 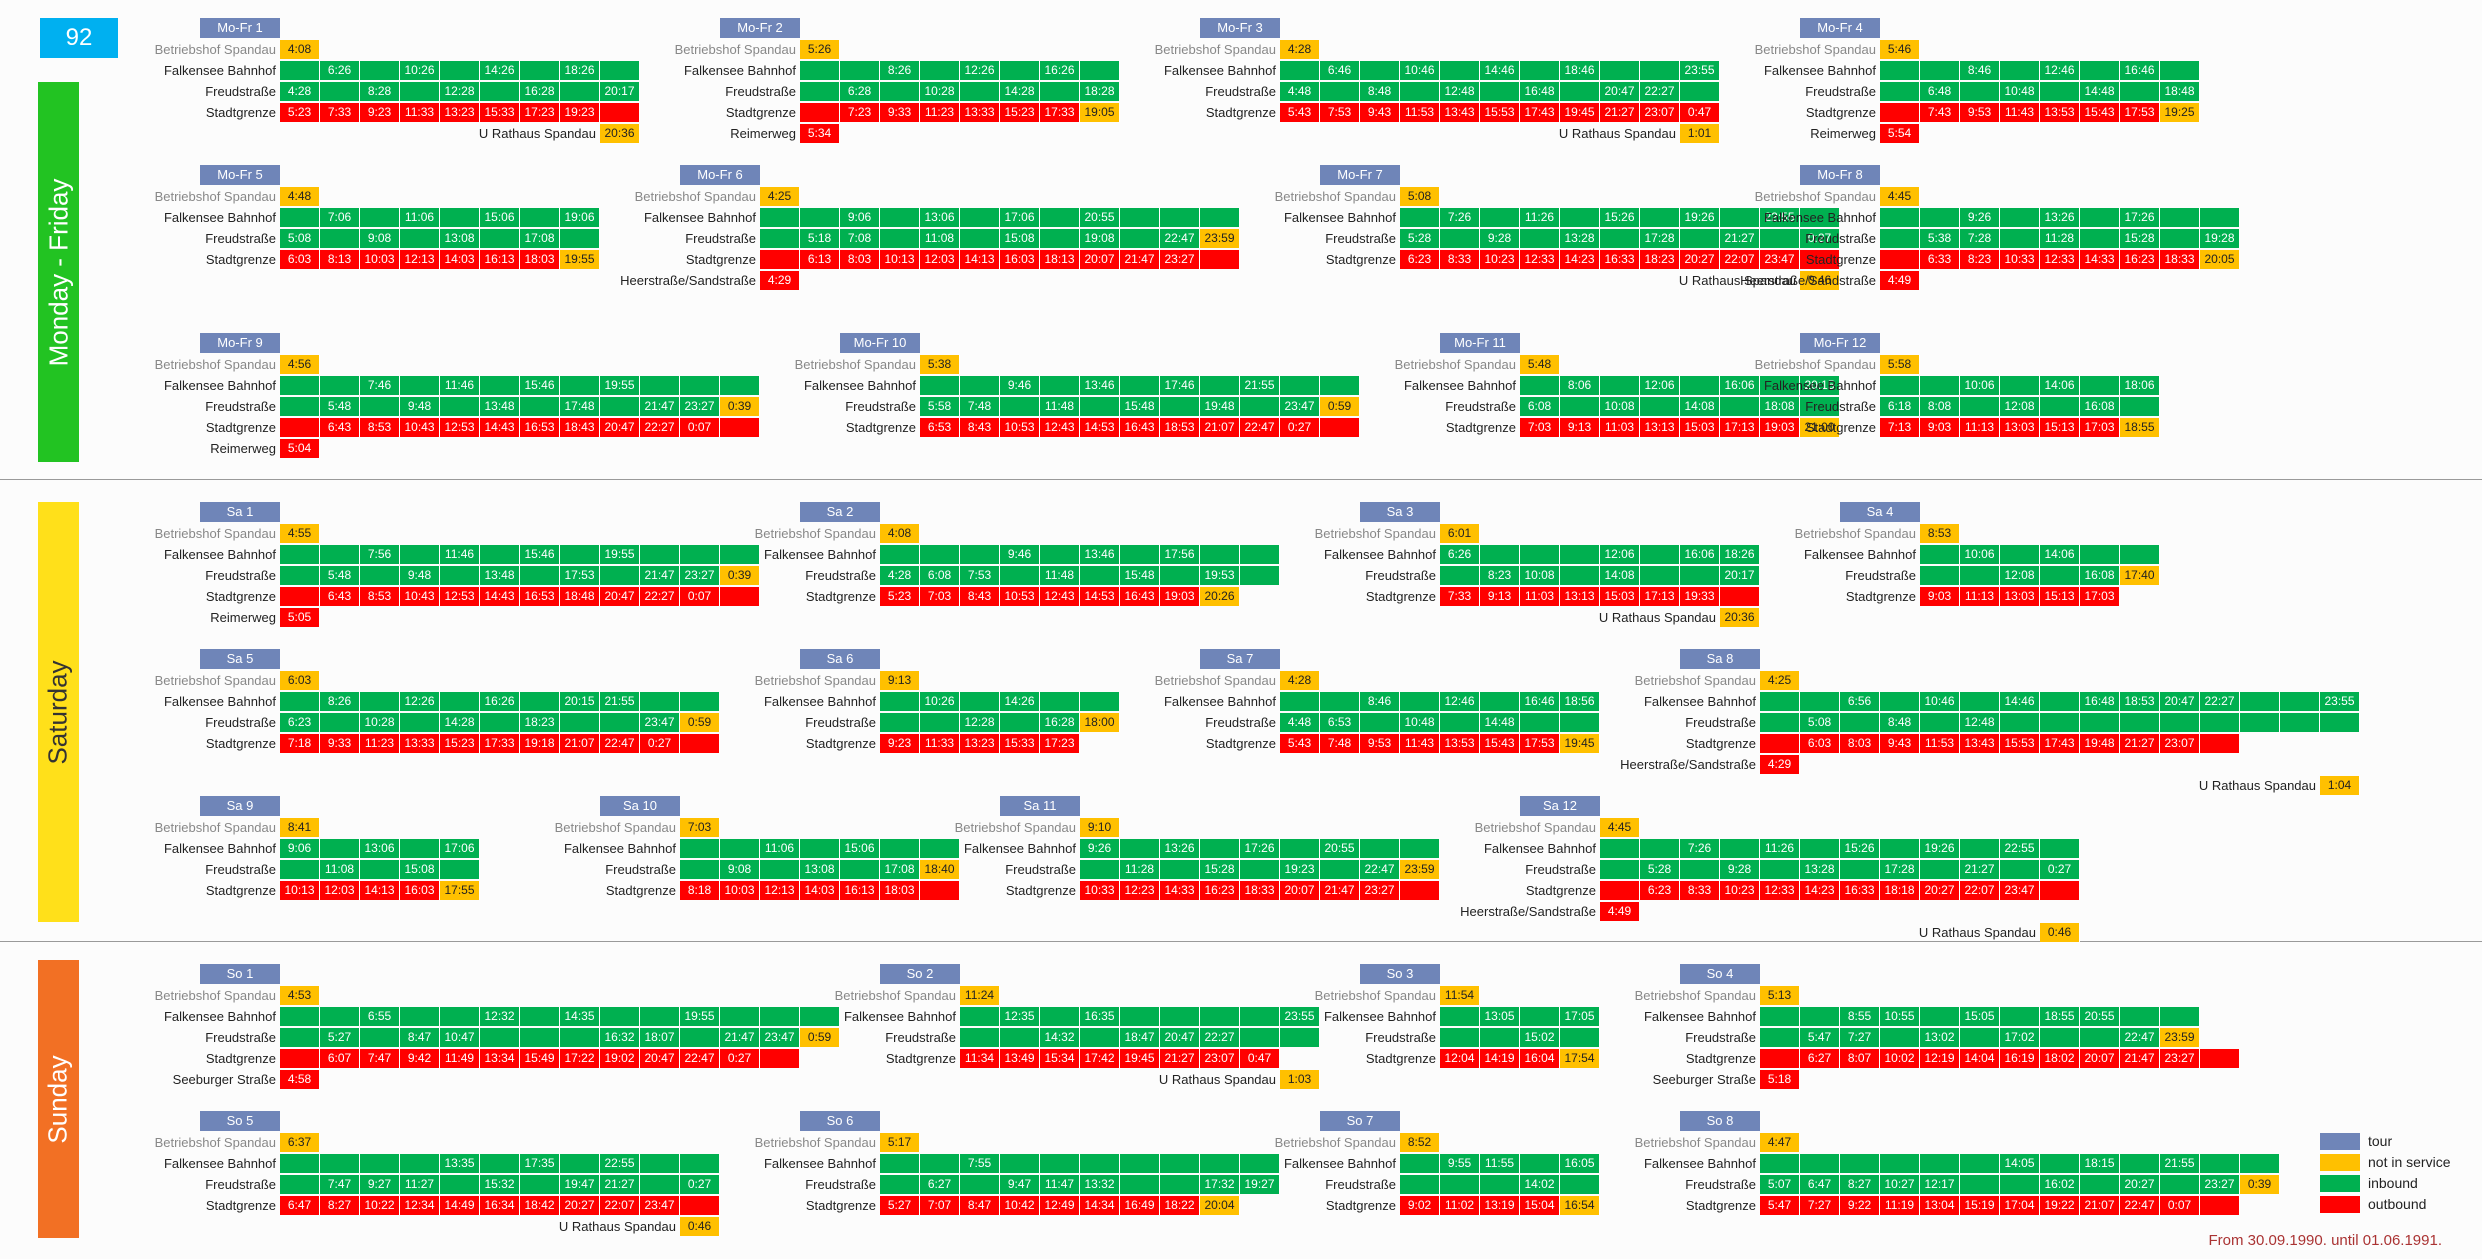 I want to click on outbound-cell: 7:33, so click(x=340, y=112).